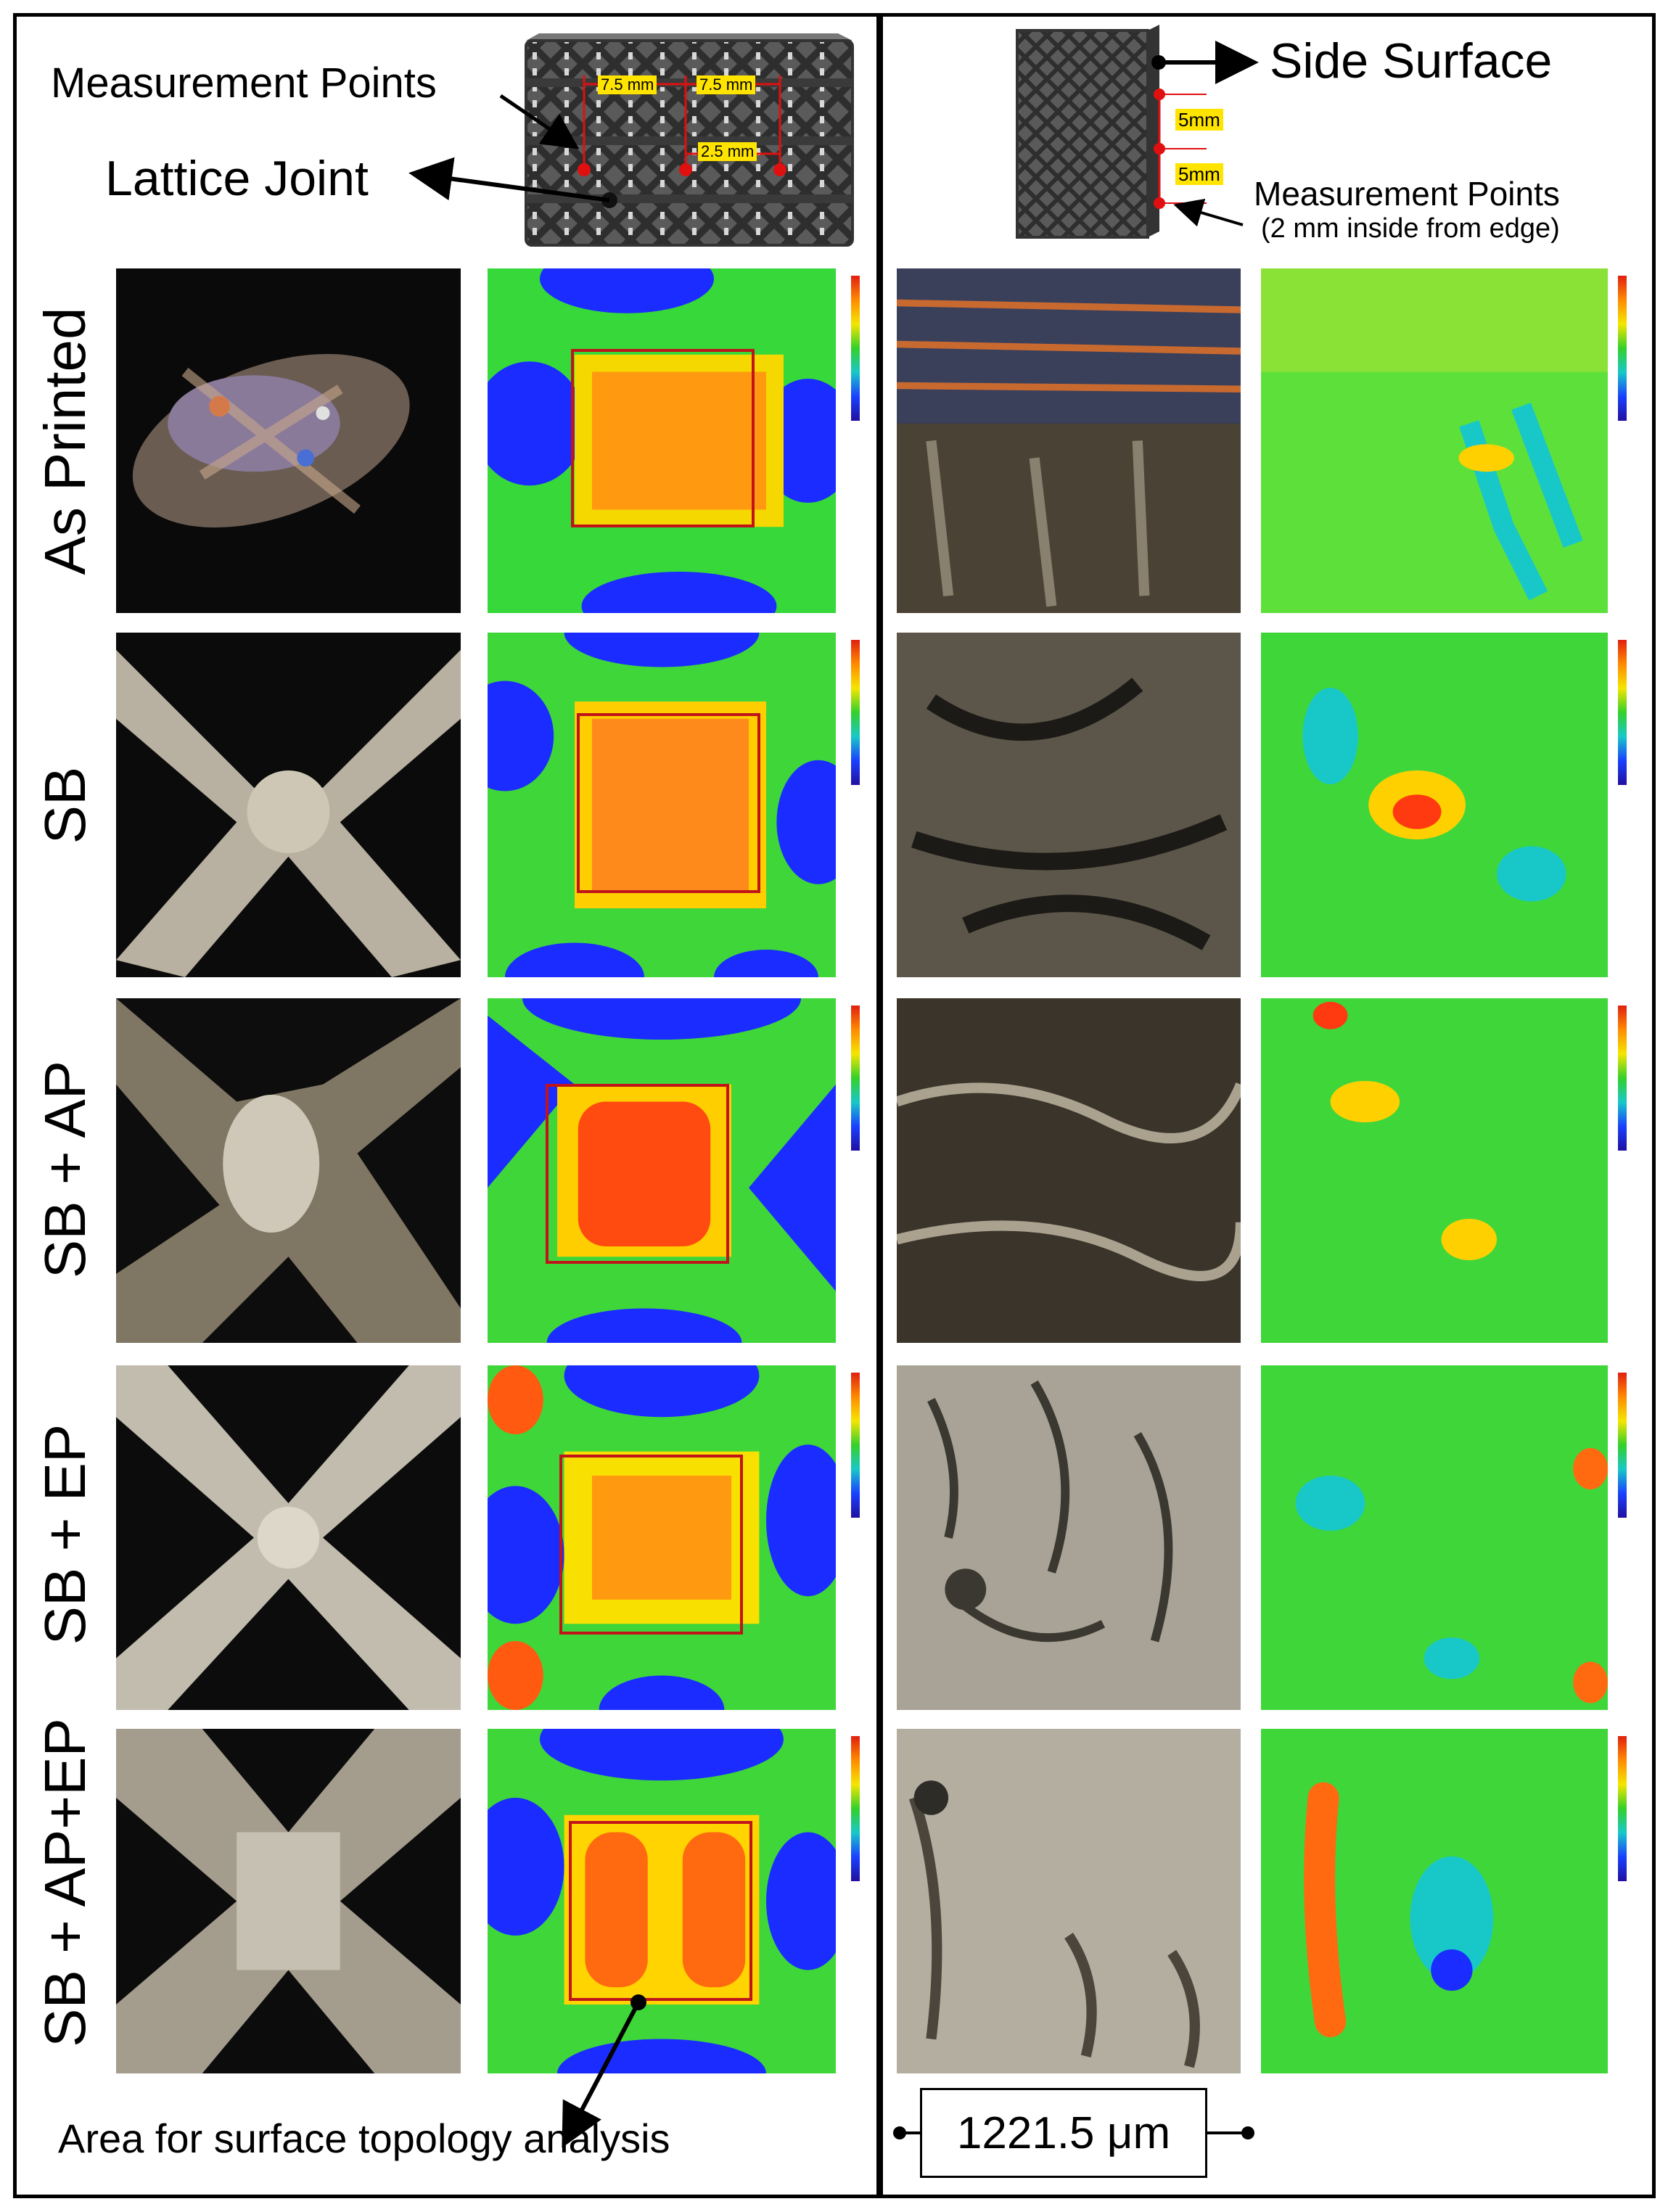  I want to click on heatmap-side-sb-ep, so click(1434, 1538).